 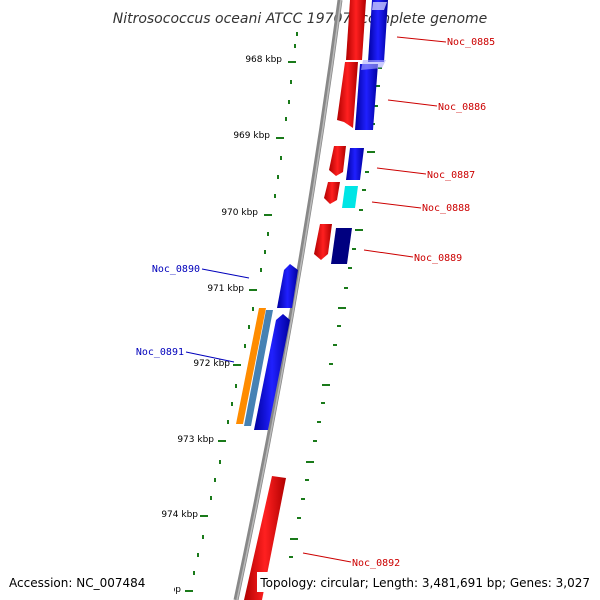 What do you see at coordinates (355, 164) in the screenshot?
I see `gene-noc-0887-blue` at bounding box center [355, 164].